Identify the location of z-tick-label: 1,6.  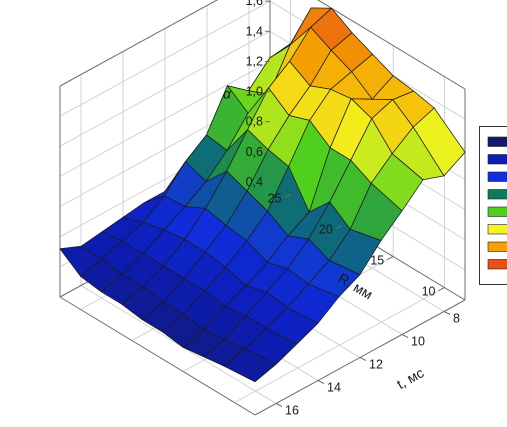
(254, 4).